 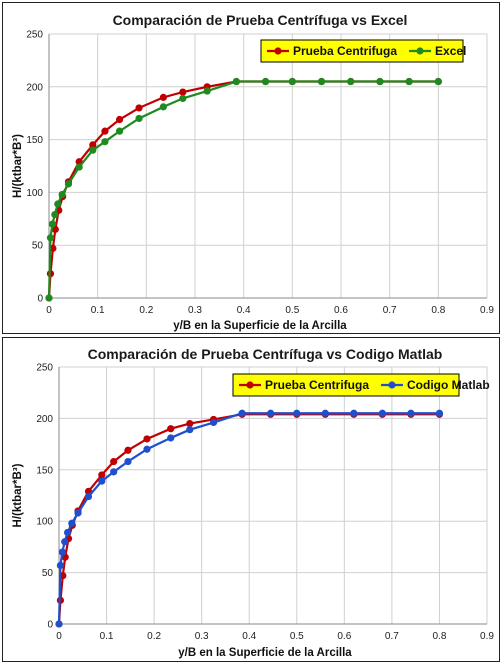 What do you see at coordinates (448, 385) in the screenshot?
I see `legend-label: Codigo Matlab` at bounding box center [448, 385].